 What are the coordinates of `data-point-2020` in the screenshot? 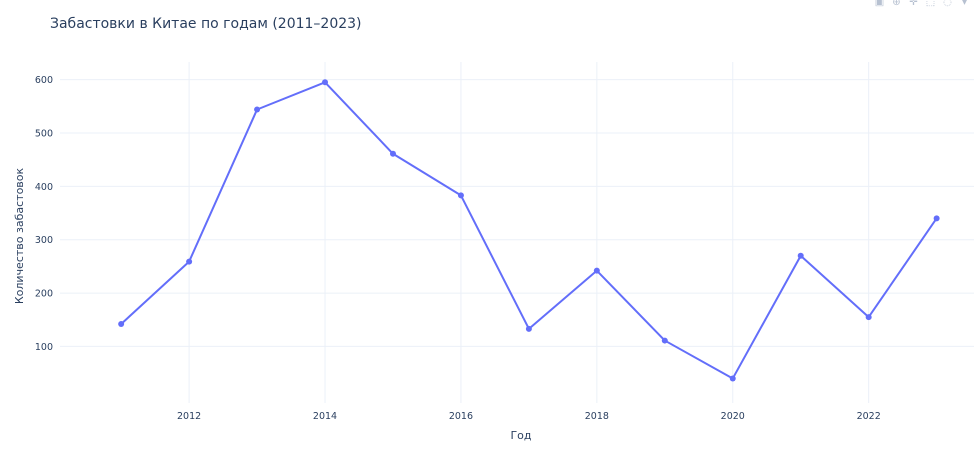 It's located at (732, 378).